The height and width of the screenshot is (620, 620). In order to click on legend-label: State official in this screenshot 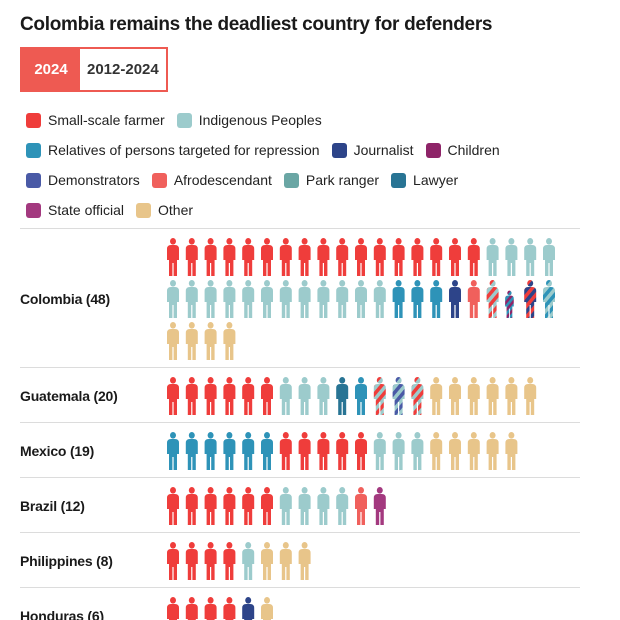, I will do `click(86, 210)`.